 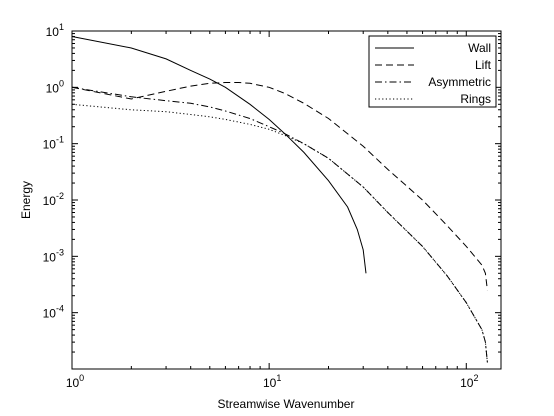 I want to click on y-tick-label: 10⁻⁴, so click(x=53, y=312).